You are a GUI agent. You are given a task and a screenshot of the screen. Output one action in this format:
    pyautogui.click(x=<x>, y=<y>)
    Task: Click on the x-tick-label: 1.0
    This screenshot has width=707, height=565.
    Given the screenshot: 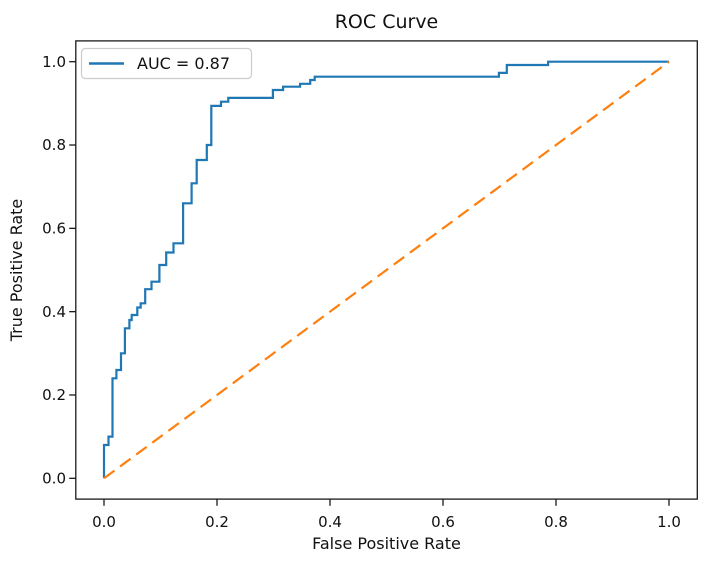 What is the action you would take?
    pyautogui.click(x=669, y=522)
    